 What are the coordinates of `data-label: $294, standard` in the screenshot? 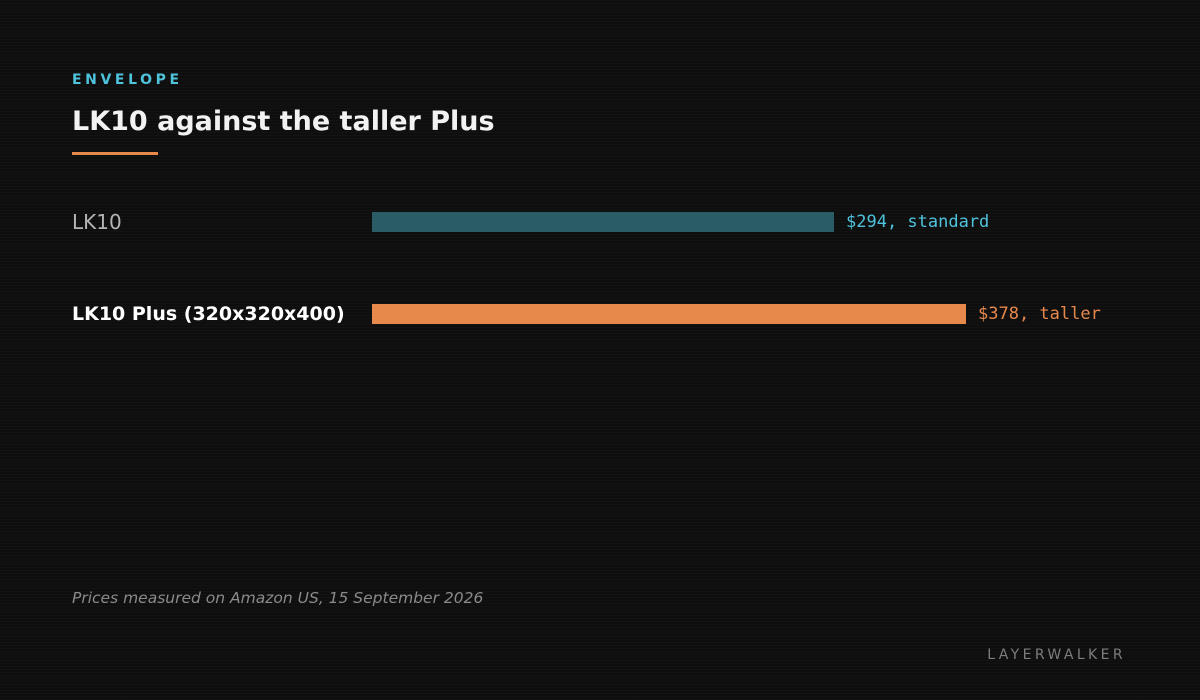 It's located at (917, 222).